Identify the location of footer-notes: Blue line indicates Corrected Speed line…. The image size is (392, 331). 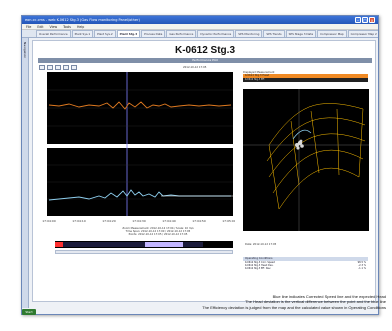
(271, 302).